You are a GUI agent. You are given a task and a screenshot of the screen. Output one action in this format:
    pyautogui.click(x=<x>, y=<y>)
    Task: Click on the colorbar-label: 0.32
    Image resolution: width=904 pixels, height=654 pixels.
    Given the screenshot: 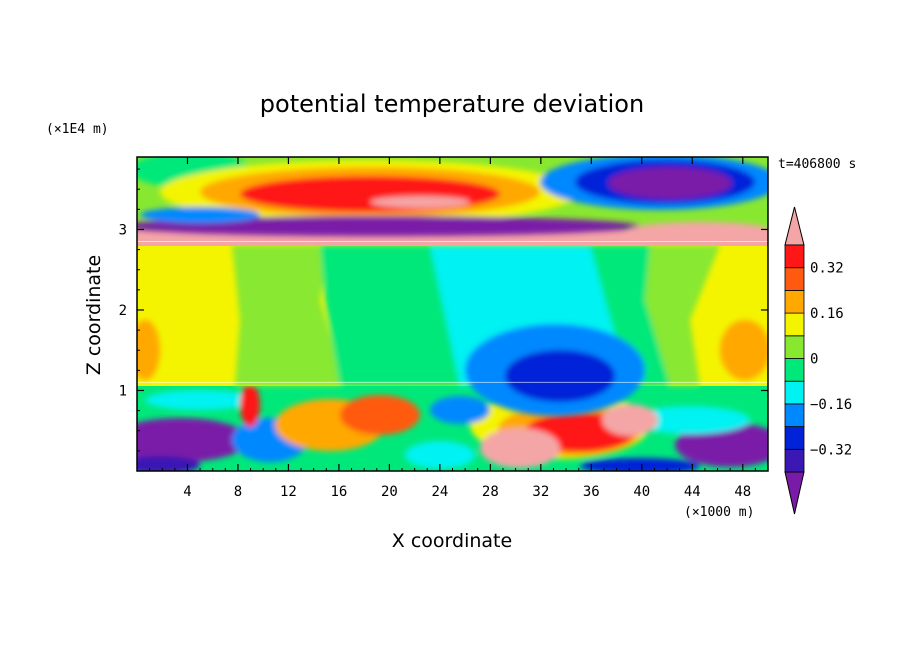 What is the action you would take?
    pyautogui.click(x=827, y=269)
    